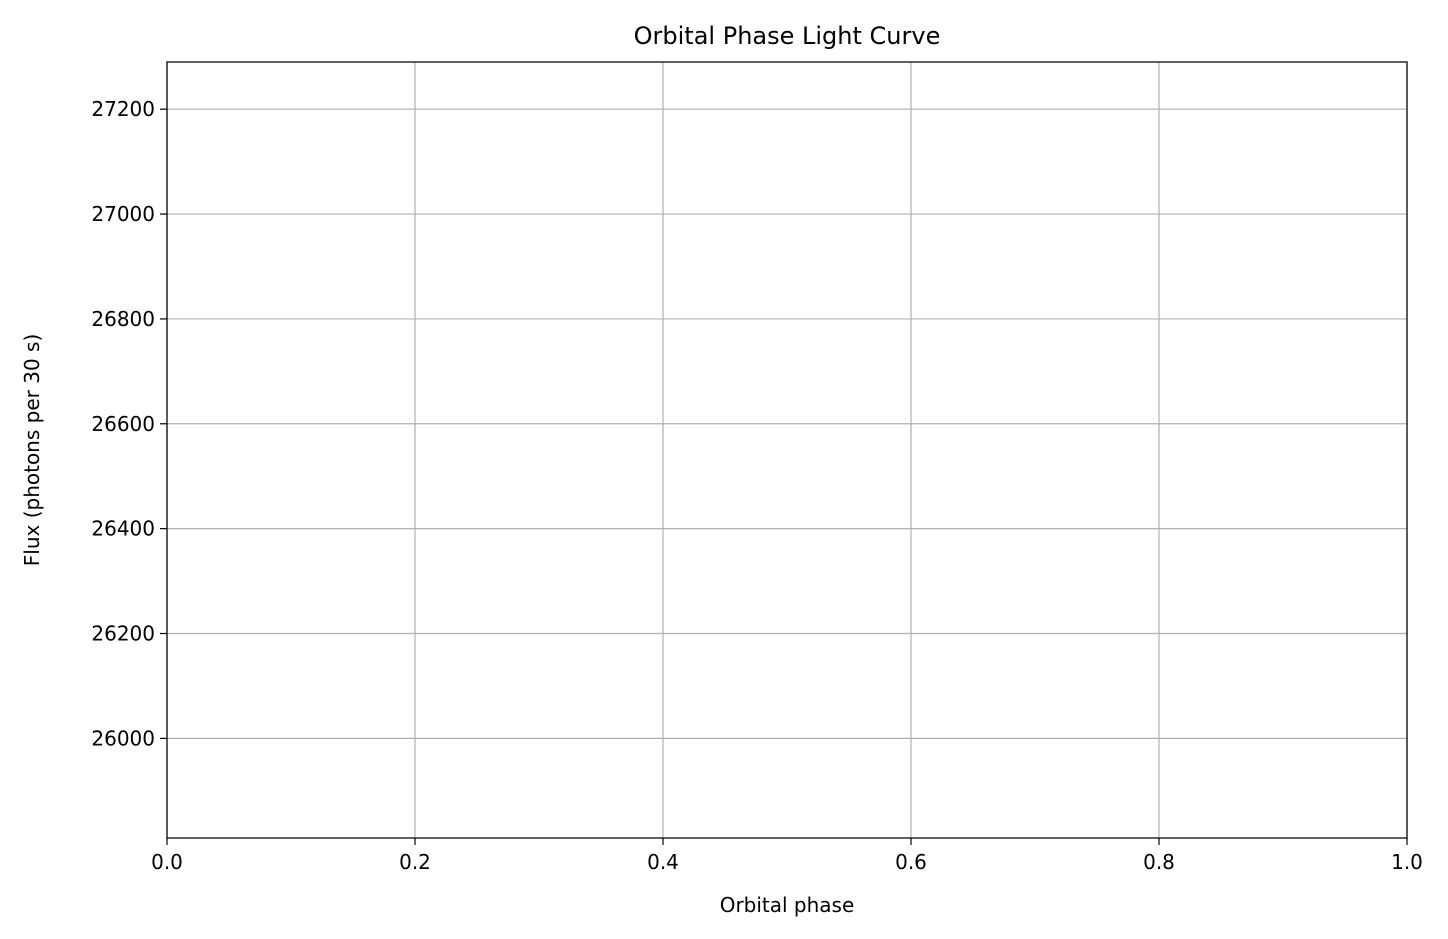  Describe the element at coordinates (123, 738) in the screenshot. I see `y-tick-label: 26000` at that location.